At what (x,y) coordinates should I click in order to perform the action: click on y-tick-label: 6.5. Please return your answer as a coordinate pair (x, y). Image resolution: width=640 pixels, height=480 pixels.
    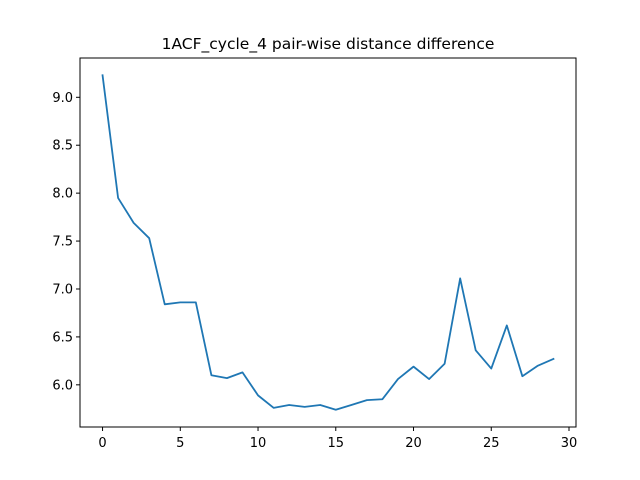
    Looking at the image, I should click on (62, 337).